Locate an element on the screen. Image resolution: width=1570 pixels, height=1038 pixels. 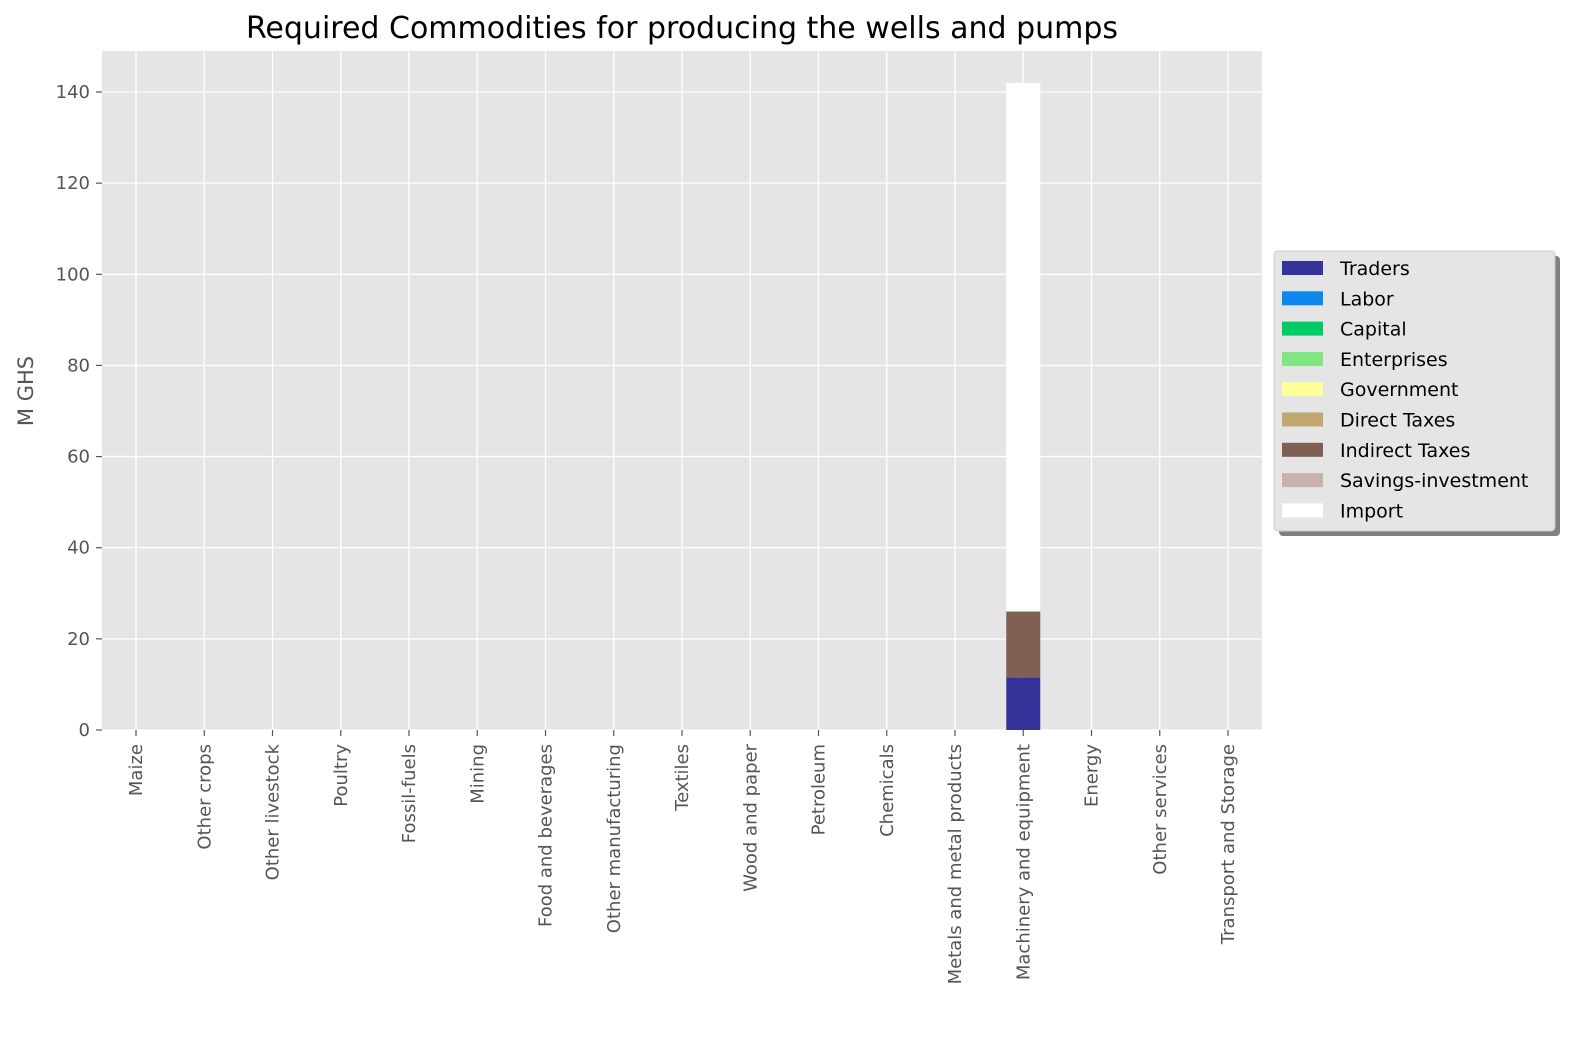
x-tick-label: Mining is located at coordinates (477, 774).